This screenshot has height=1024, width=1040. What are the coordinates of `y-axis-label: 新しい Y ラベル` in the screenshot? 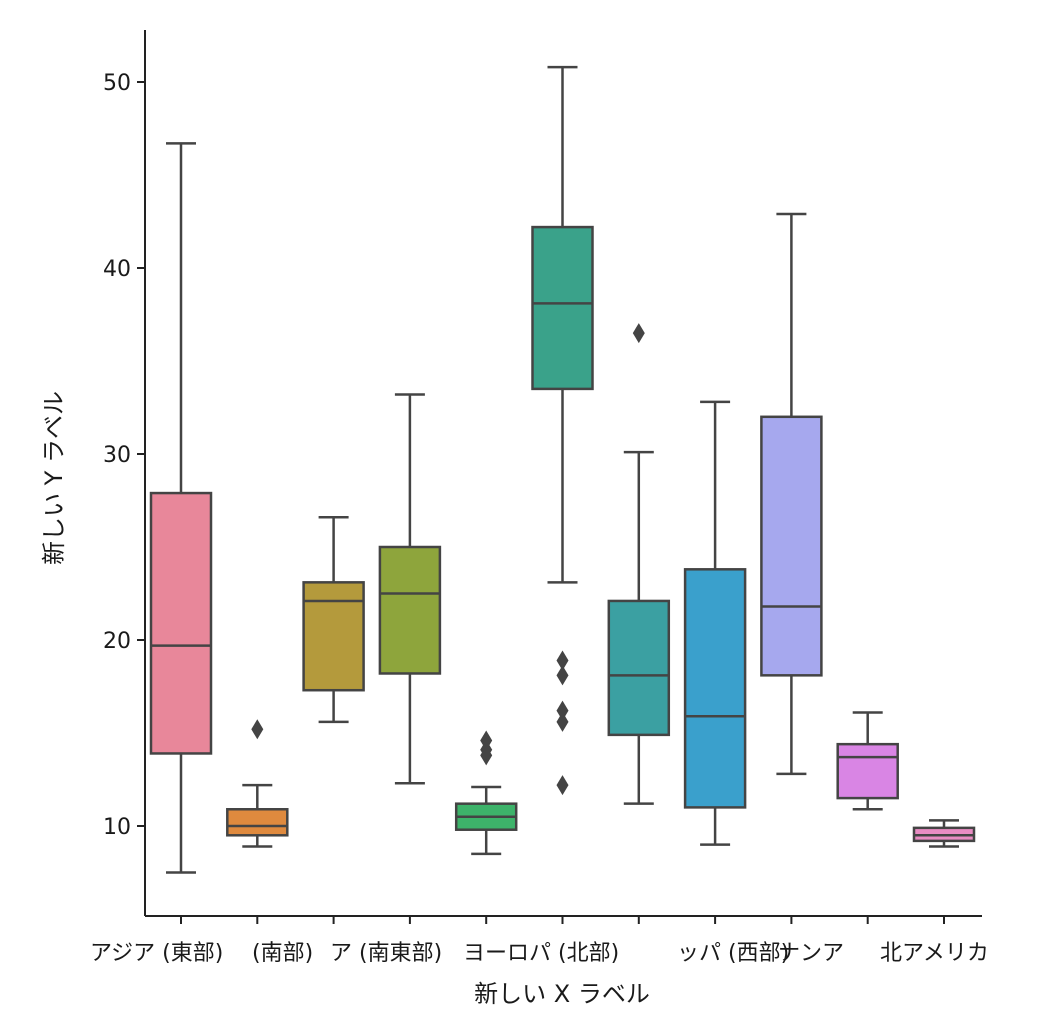 It's located at (54, 478).